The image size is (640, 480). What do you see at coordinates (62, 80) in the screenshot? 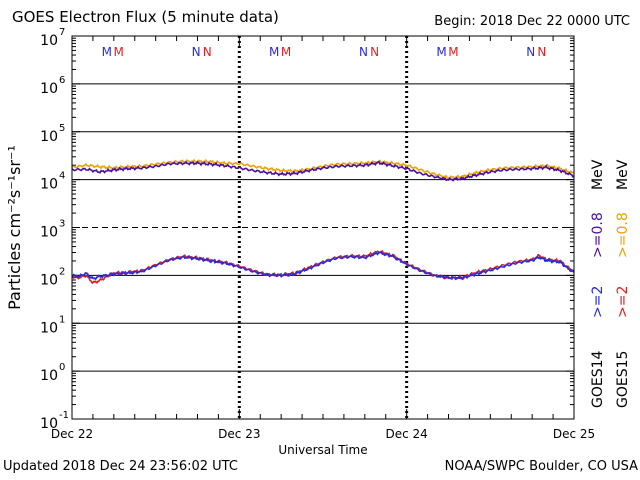
I see `y-tick-exponent: 6` at bounding box center [62, 80].